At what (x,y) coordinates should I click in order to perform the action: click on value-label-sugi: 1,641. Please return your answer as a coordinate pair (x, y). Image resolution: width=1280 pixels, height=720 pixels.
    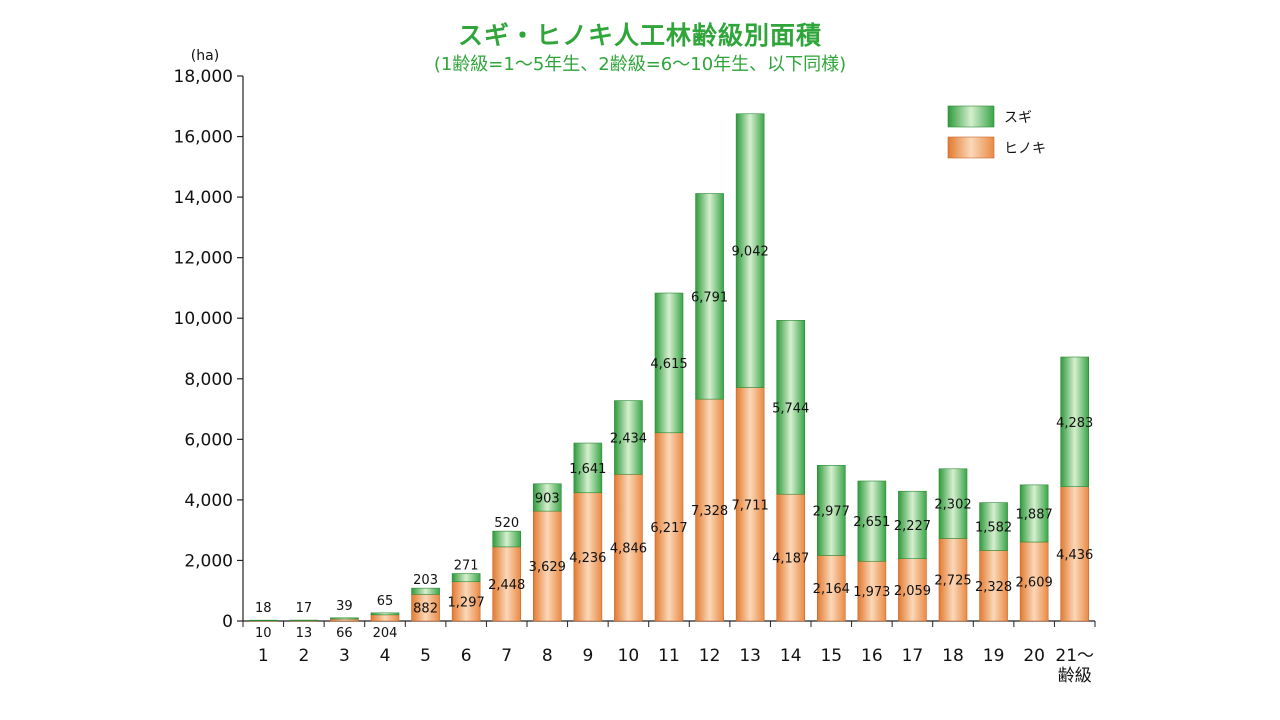
    Looking at the image, I should click on (587, 469).